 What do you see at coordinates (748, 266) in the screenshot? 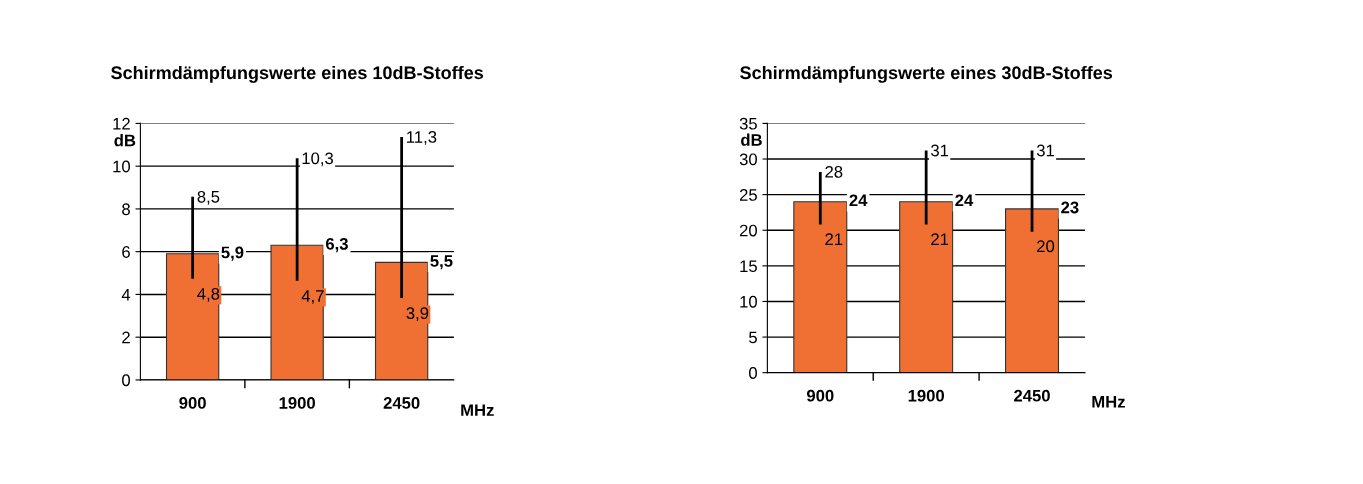
I see `y-tick-label: 15` at bounding box center [748, 266].